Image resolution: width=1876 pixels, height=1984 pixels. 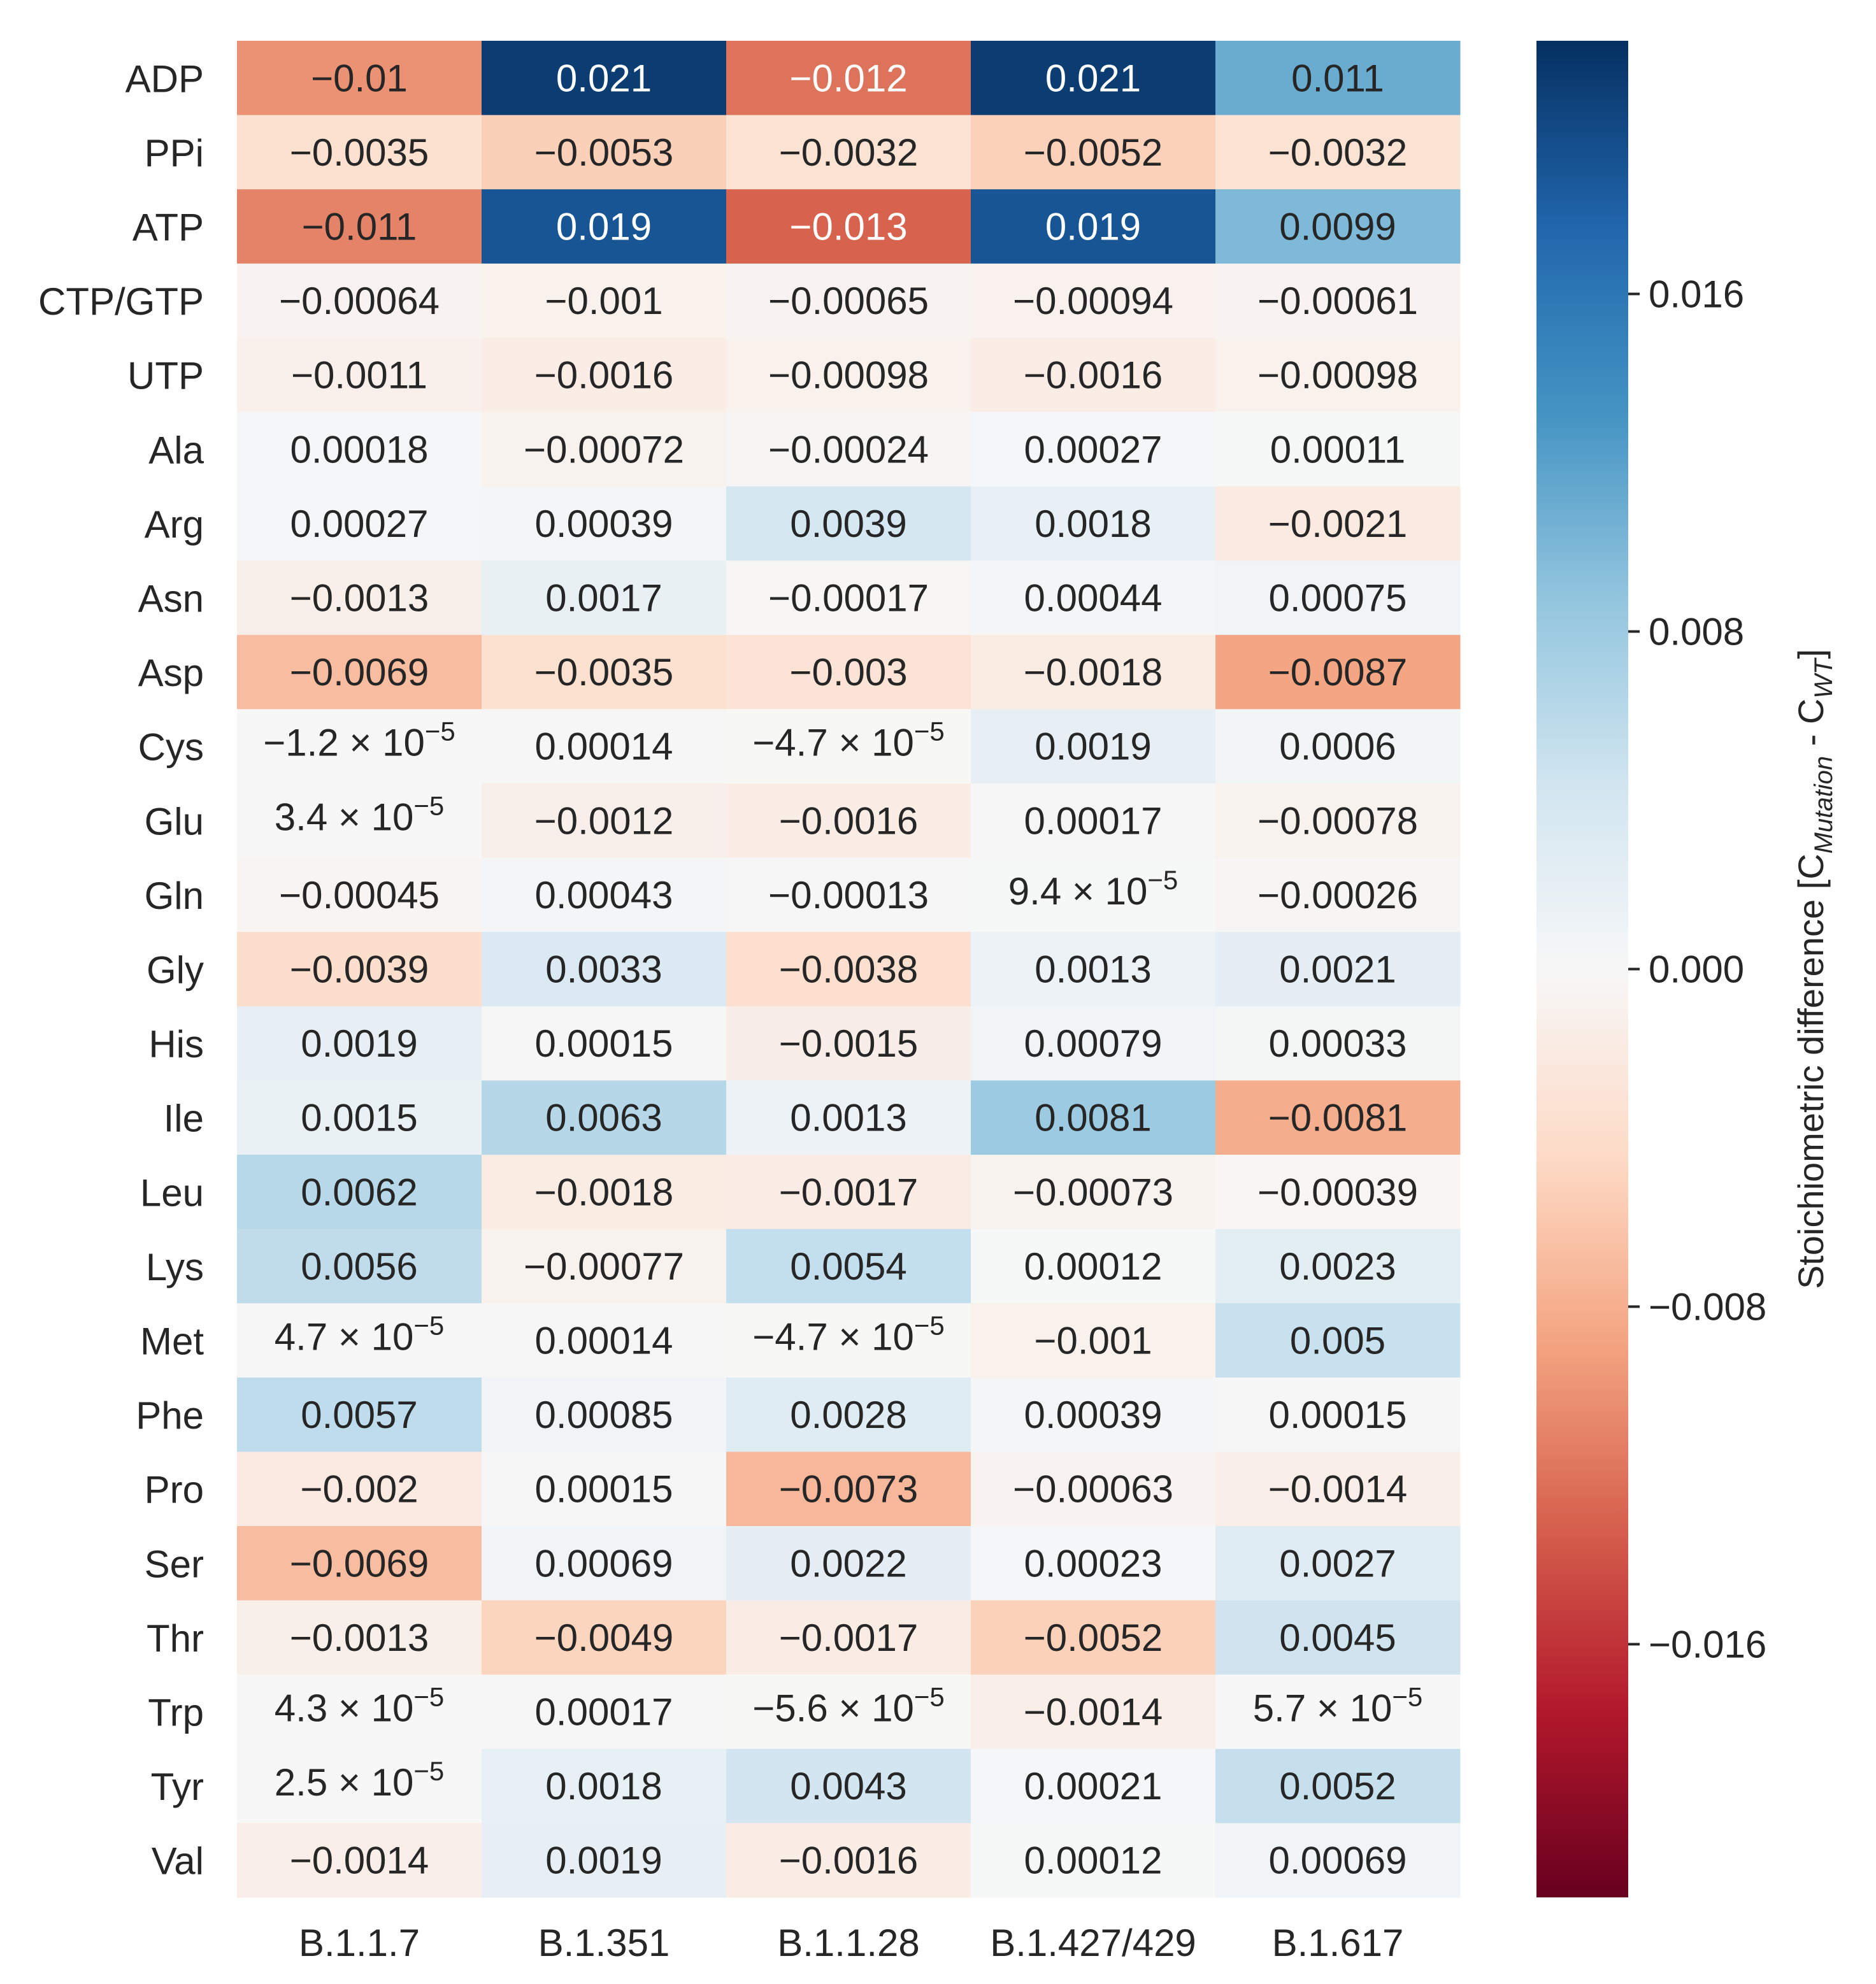 What do you see at coordinates (175, 970) in the screenshot?
I see `row-label: Gly` at bounding box center [175, 970].